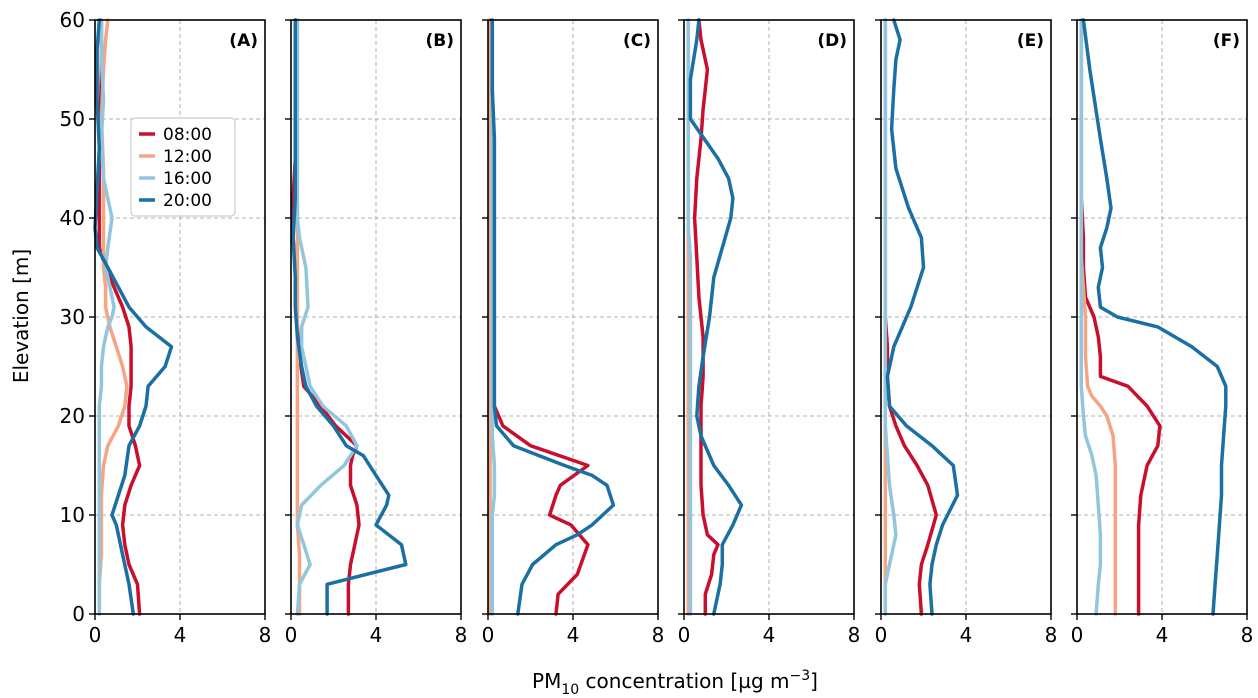 Image resolution: width=1258 pixels, height=698 pixels. I want to click on panel-4-xtick-label-0: 0, so click(684, 635).